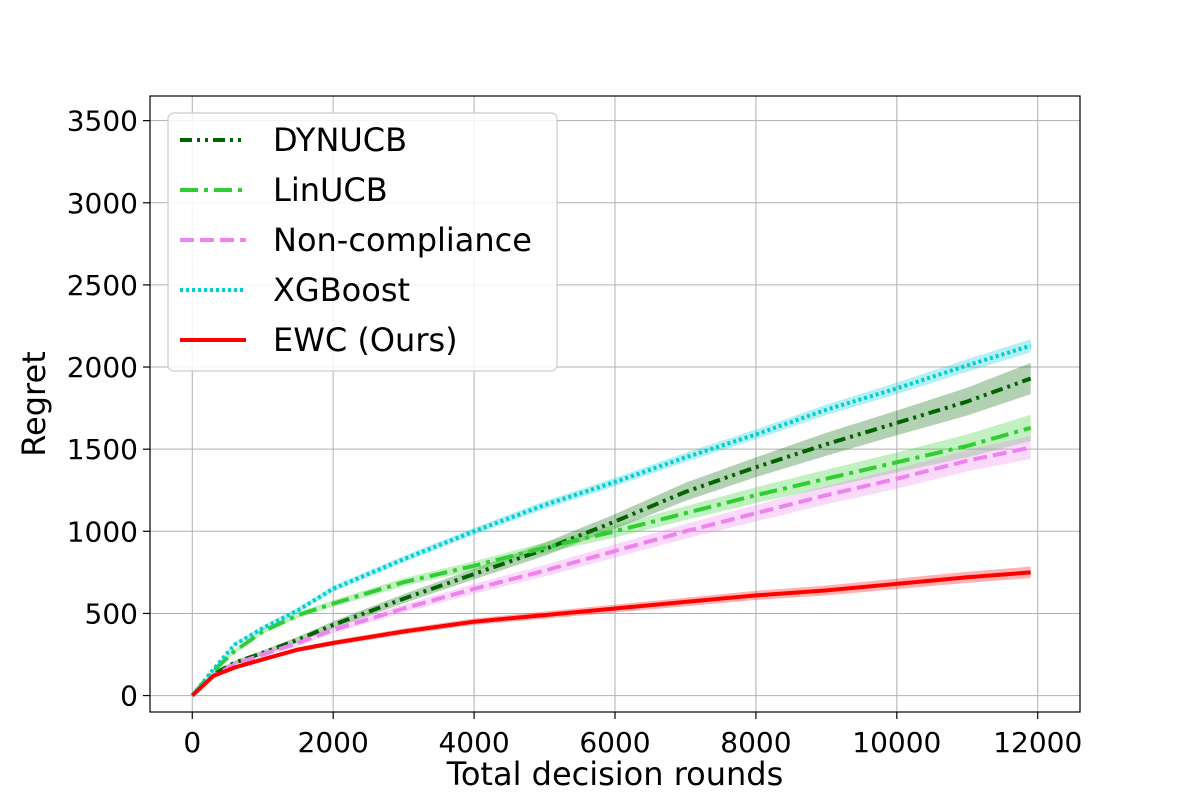 Image resolution: width=1200 pixels, height=800 pixels. Describe the element at coordinates (111, 613) in the screenshot. I see `y-tick-label: 500` at that location.